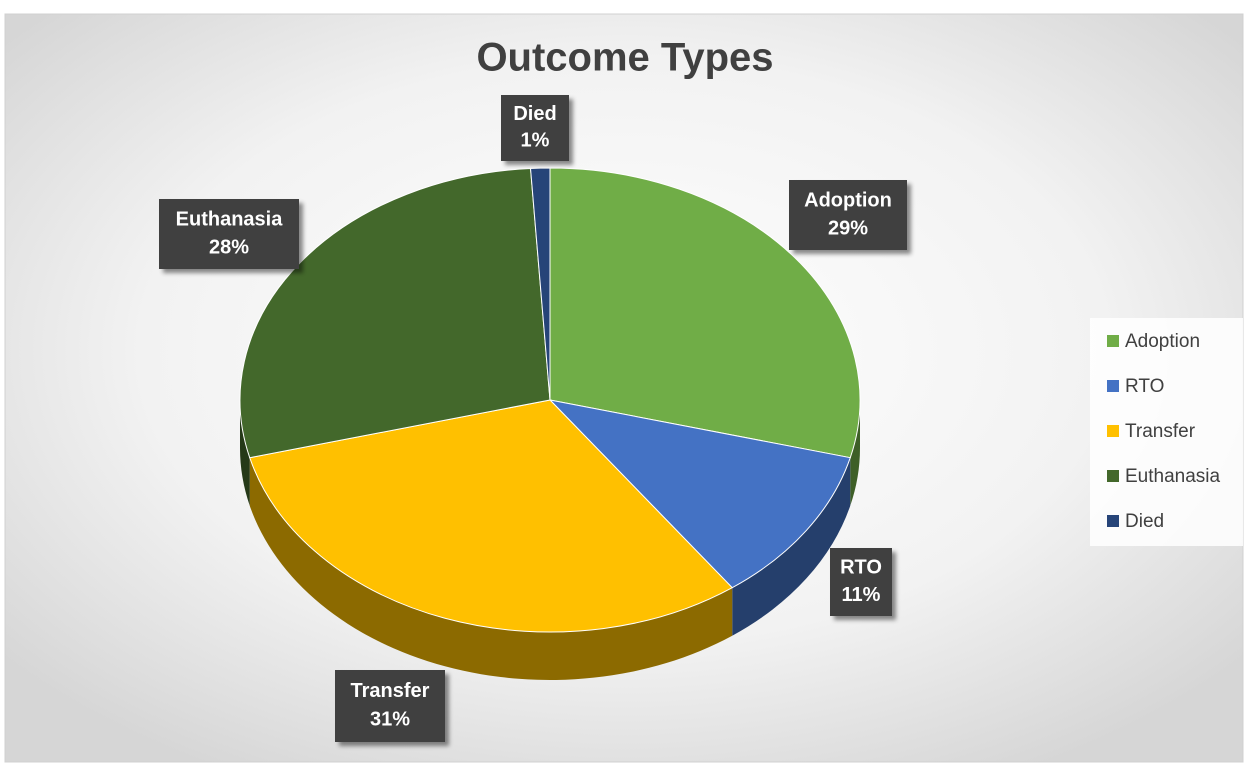 The height and width of the screenshot is (767, 1248). Describe the element at coordinates (1173, 476) in the screenshot. I see `legend-label: Euthanasia` at that location.